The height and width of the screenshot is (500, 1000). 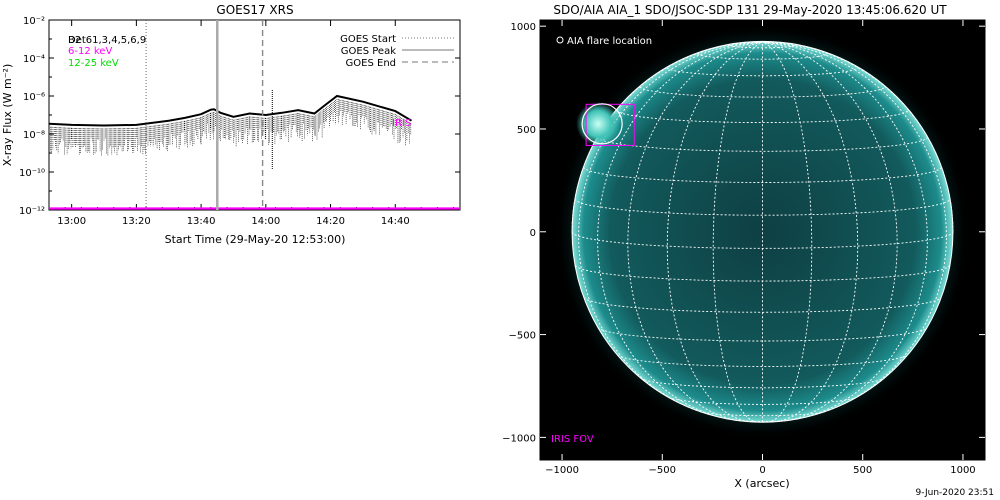 What do you see at coordinates (254, 10) in the screenshot?
I see `goes-chart-title: GOES17 XRS` at bounding box center [254, 10].